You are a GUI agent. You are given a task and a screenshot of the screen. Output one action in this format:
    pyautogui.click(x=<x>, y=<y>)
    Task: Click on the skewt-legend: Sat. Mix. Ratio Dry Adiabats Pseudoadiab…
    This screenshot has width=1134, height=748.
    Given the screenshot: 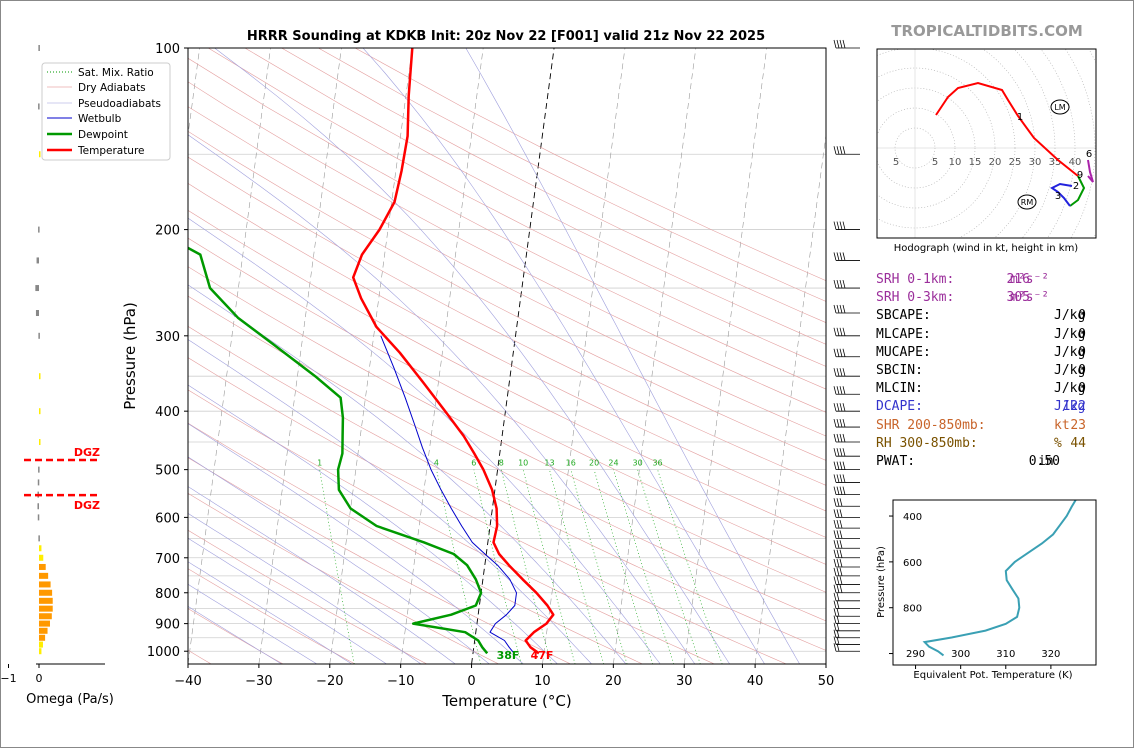 What is the action you would take?
    pyautogui.click(x=106, y=111)
    